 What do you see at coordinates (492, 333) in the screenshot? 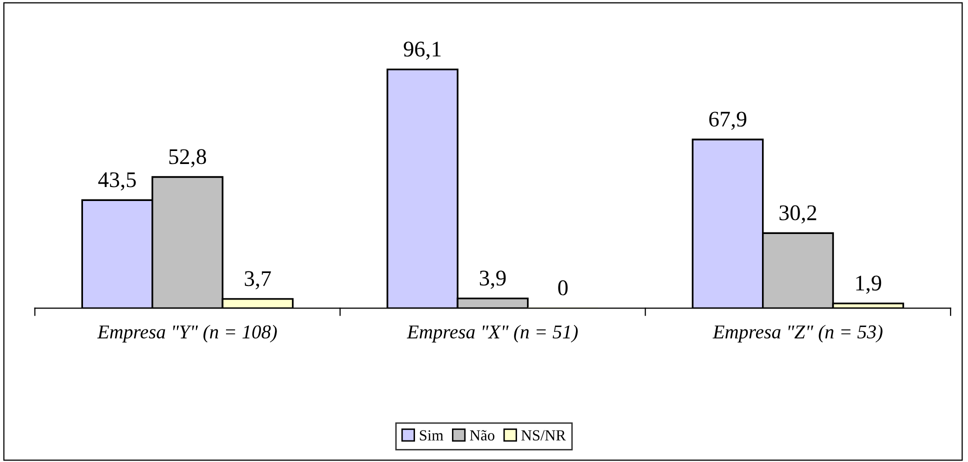
I see `x-tick-label: Empresa "X" (n = 51)` at bounding box center [492, 333].